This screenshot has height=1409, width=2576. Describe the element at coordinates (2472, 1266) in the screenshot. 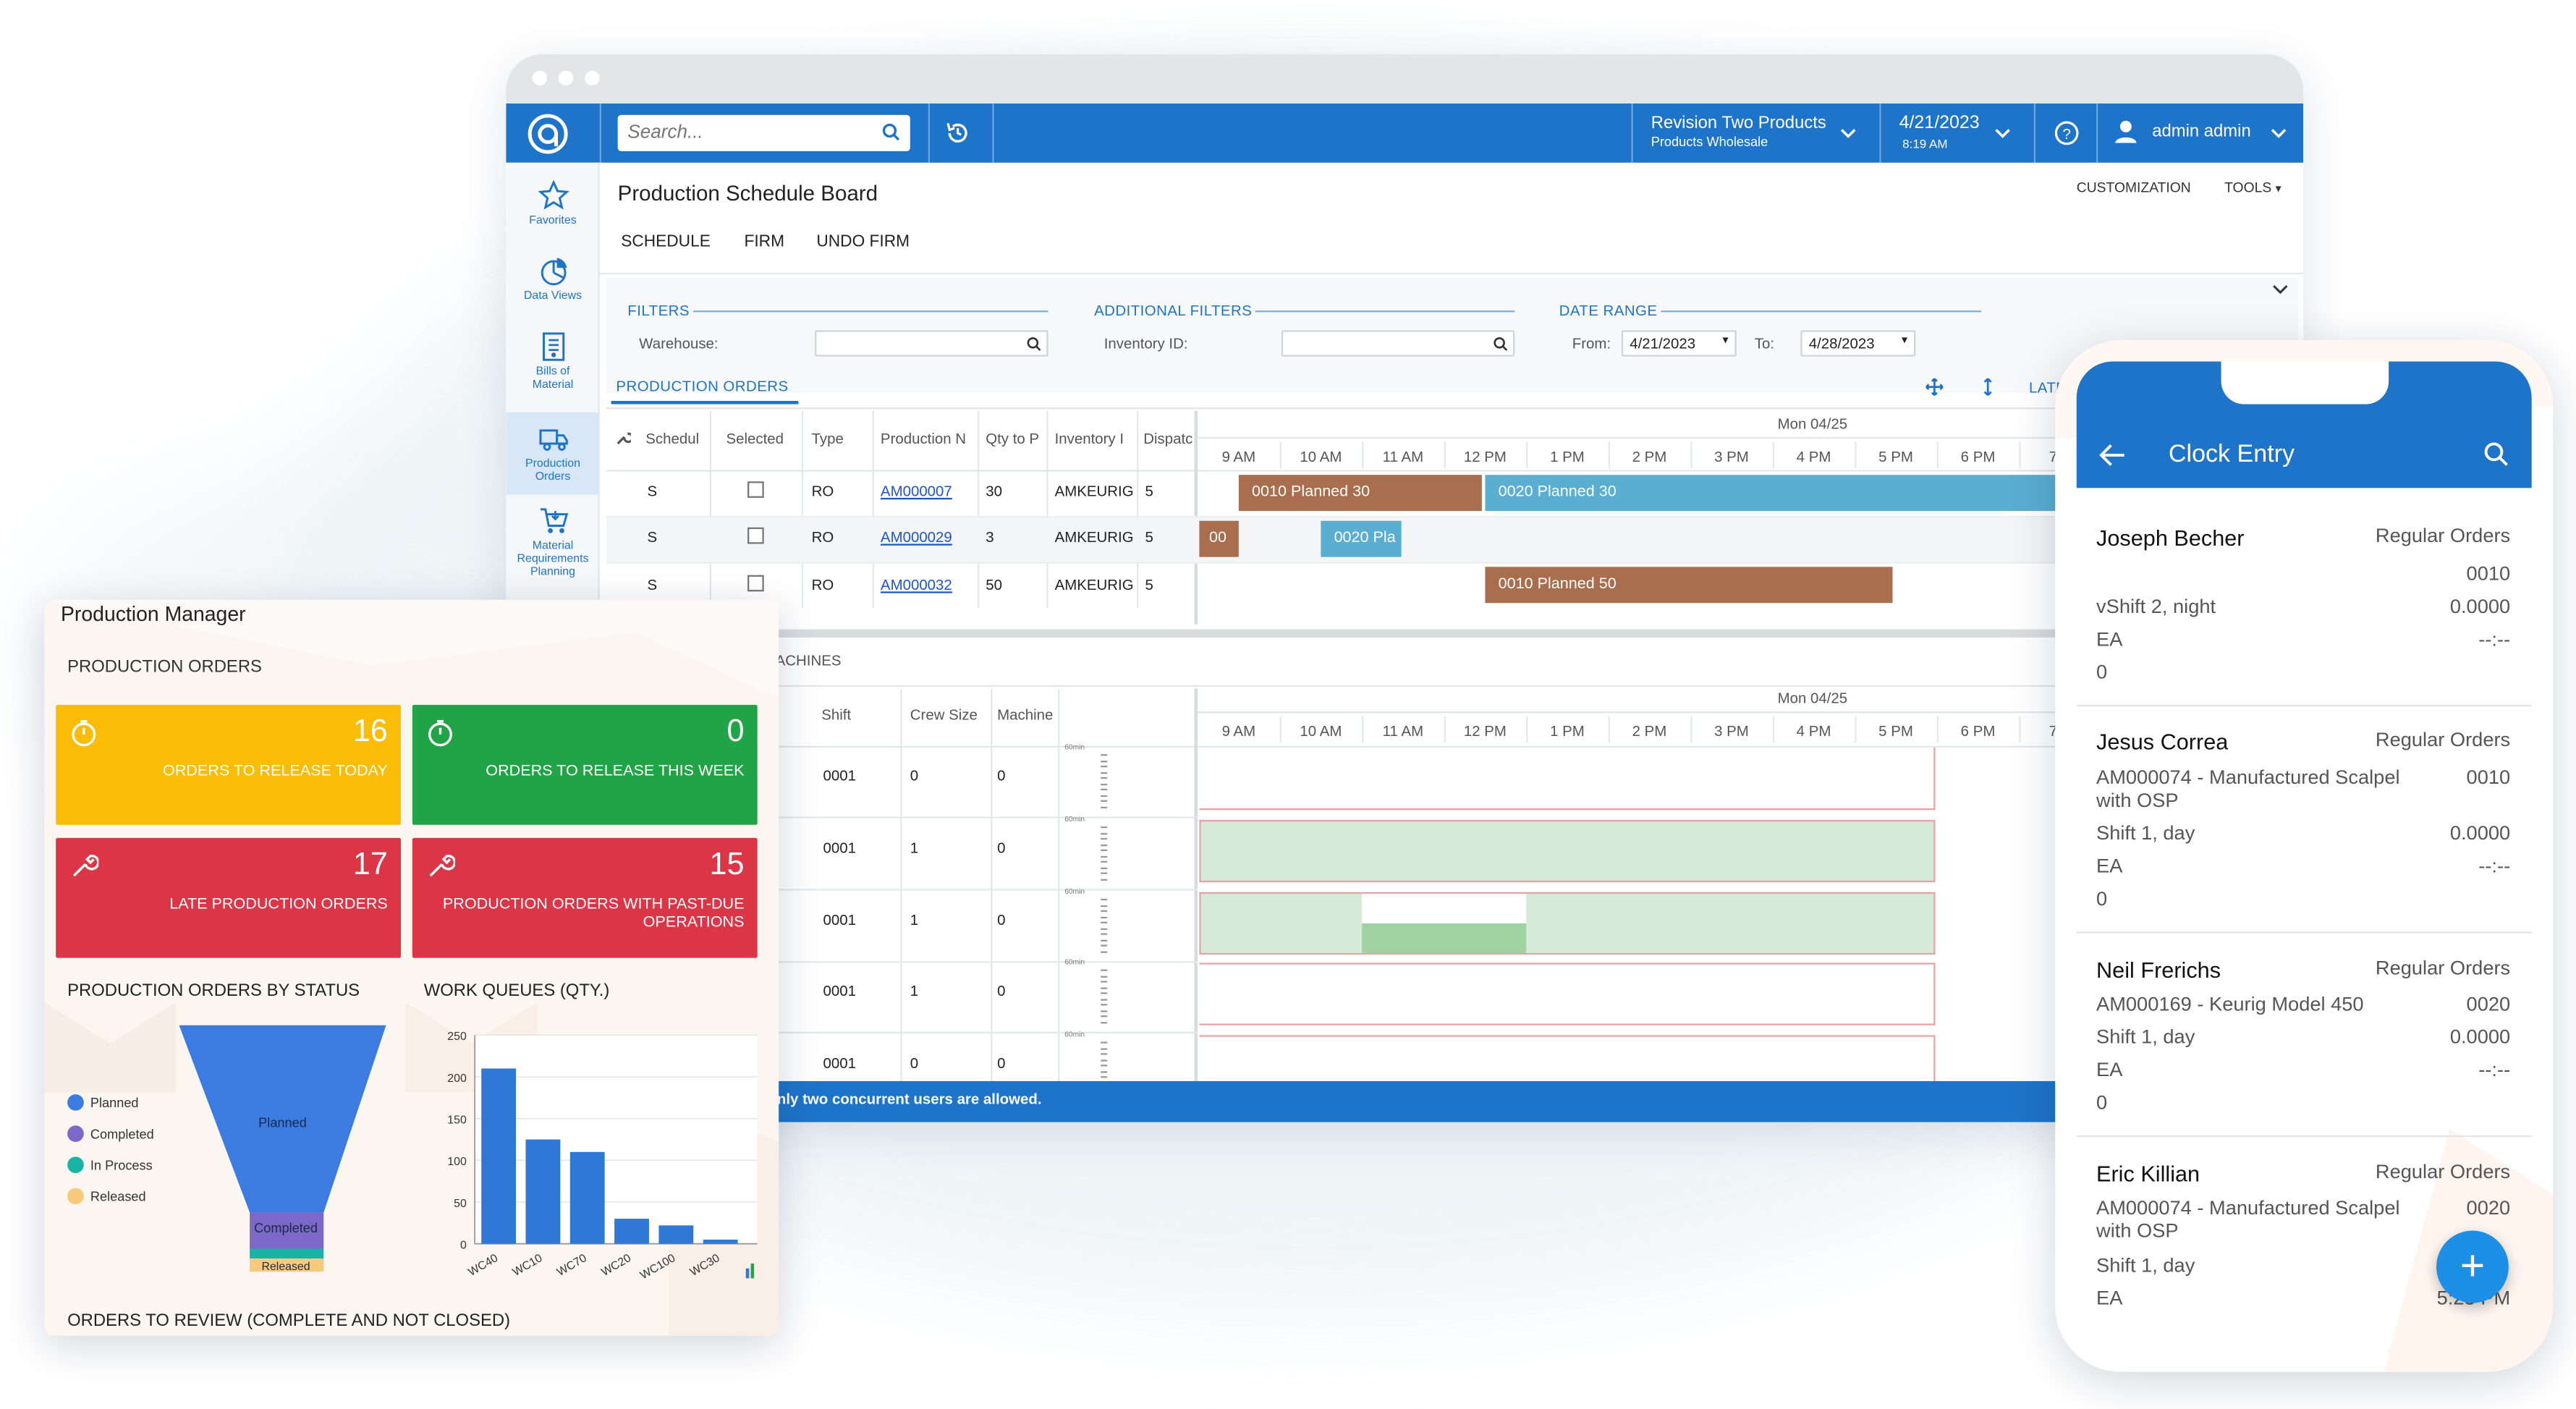

I see `add-entry-button: +` at that location.